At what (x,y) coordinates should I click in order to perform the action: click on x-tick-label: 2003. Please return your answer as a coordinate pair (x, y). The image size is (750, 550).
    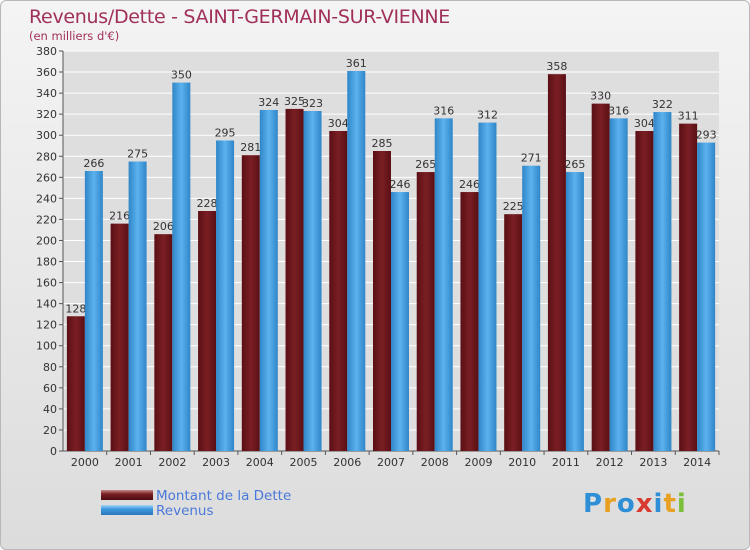
    Looking at the image, I should click on (216, 462).